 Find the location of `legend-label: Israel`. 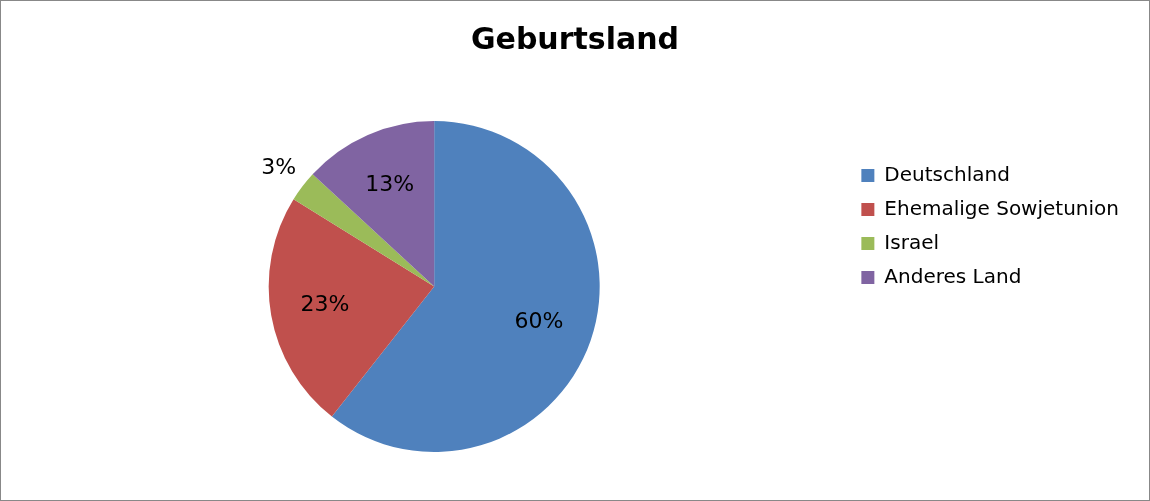

legend-label: Israel is located at coordinates (912, 241).